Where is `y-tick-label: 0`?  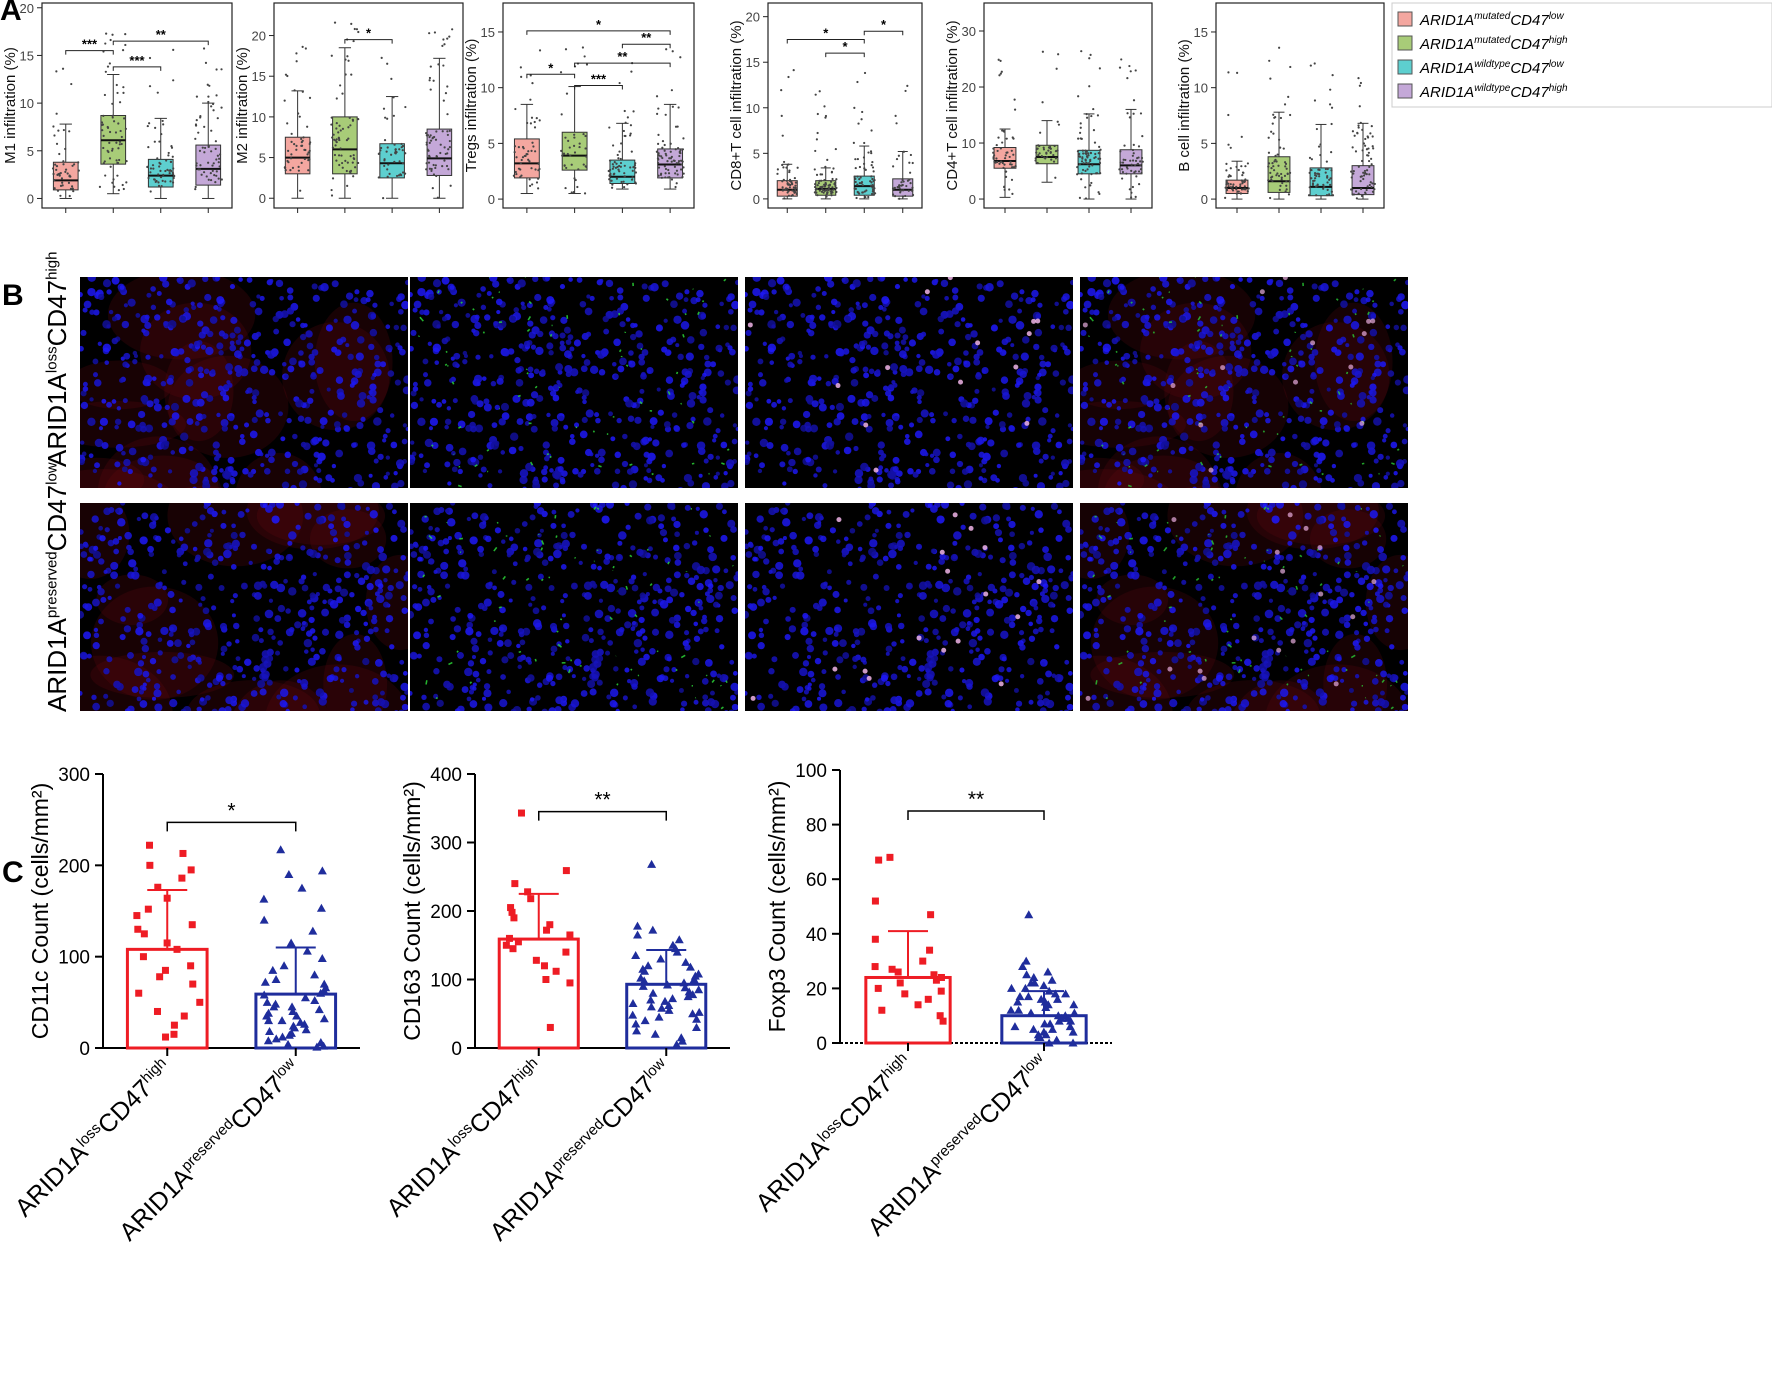
y-tick-label: 0 is located at coordinates (821, 1044).